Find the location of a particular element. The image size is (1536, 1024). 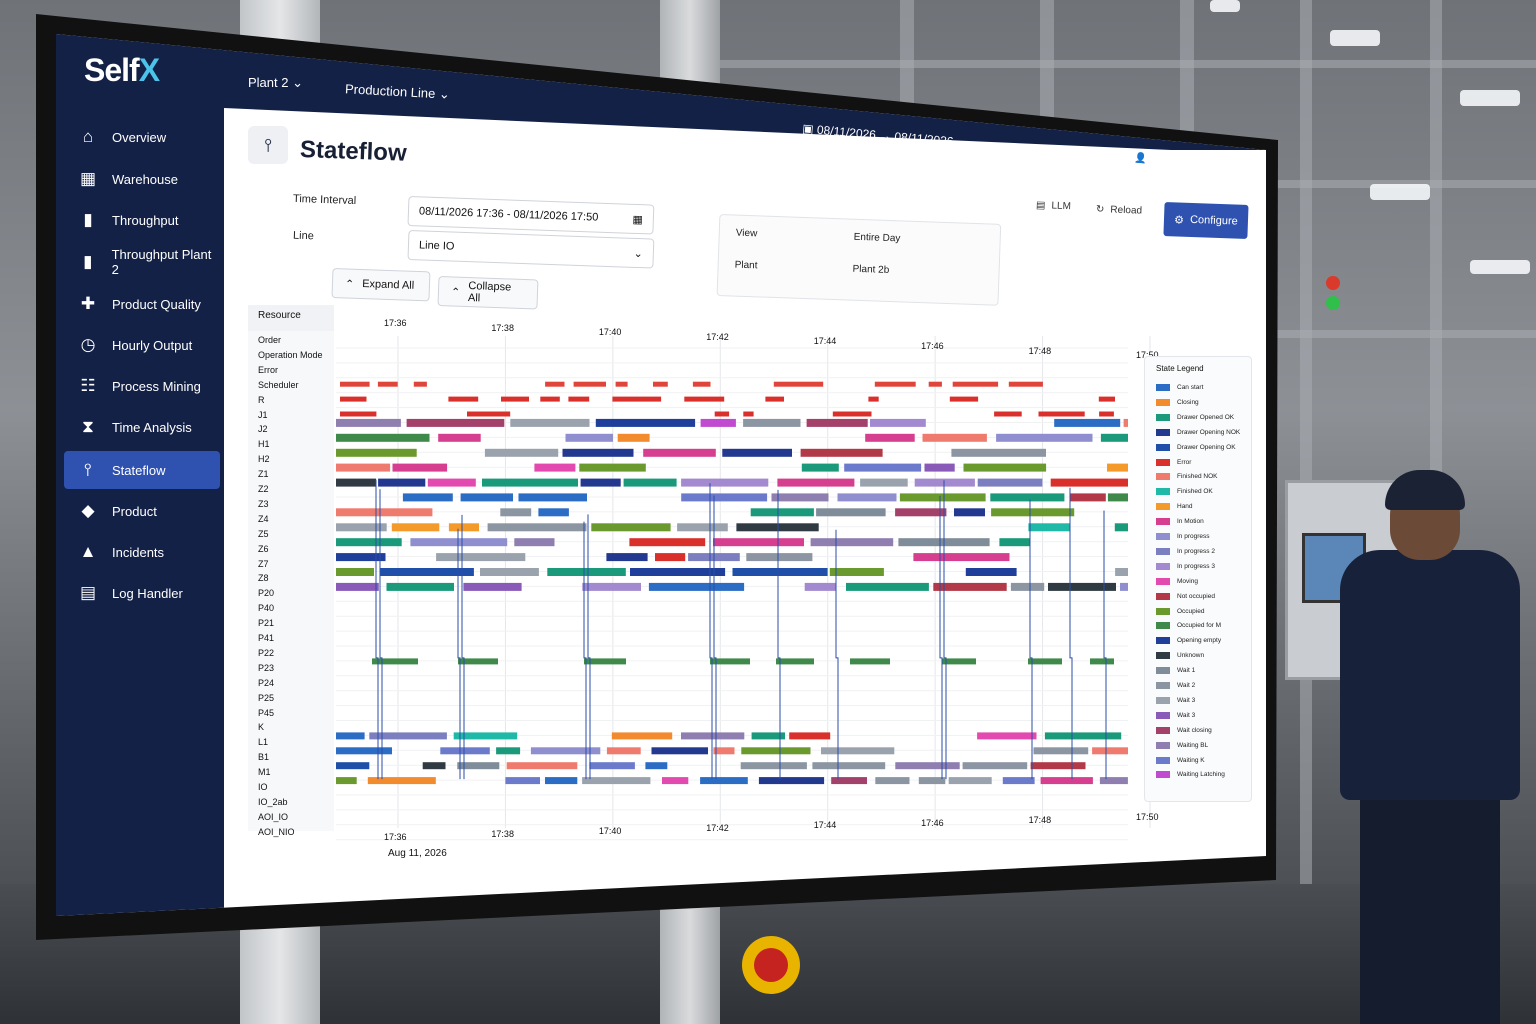

sidebar-item-stateflow: ⫯ Stateflow is located at coordinates (142, 470).